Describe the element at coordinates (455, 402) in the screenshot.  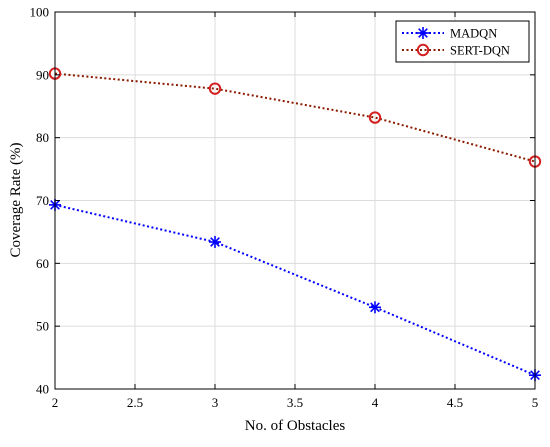
I see `x-tick-label: 4.5` at that location.